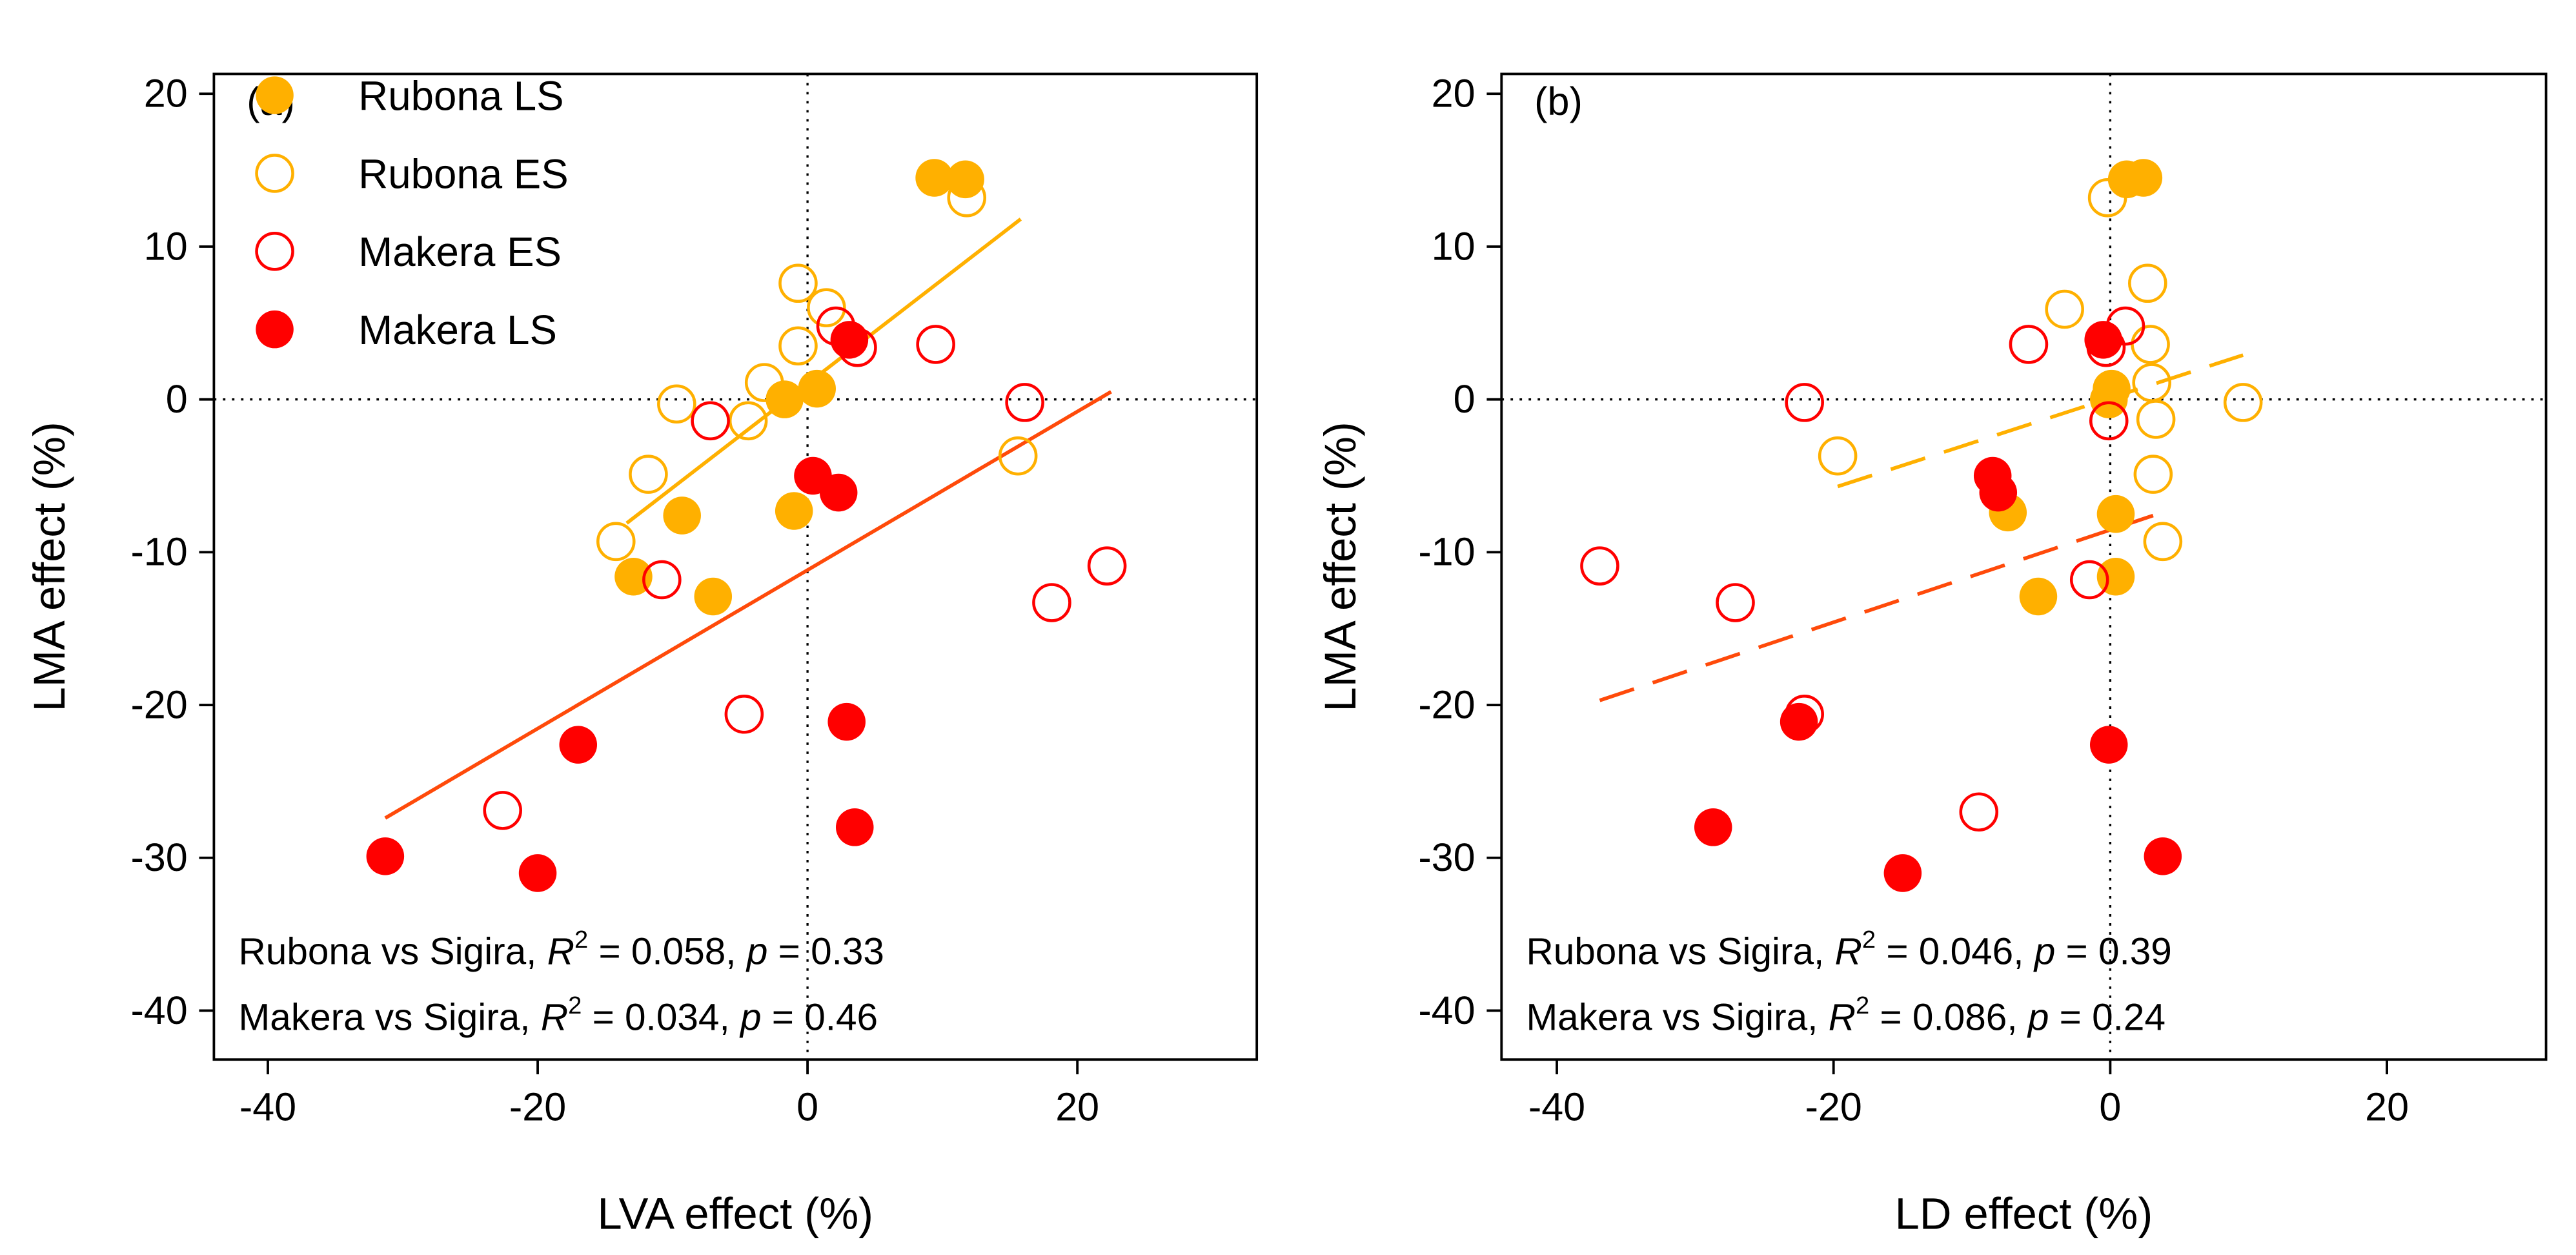 This screenshot has width=2576, height=1255. Describe the element at coordinates (2040, 421) in the screenshot. I see `fit-line-rubona-fit` at that location.